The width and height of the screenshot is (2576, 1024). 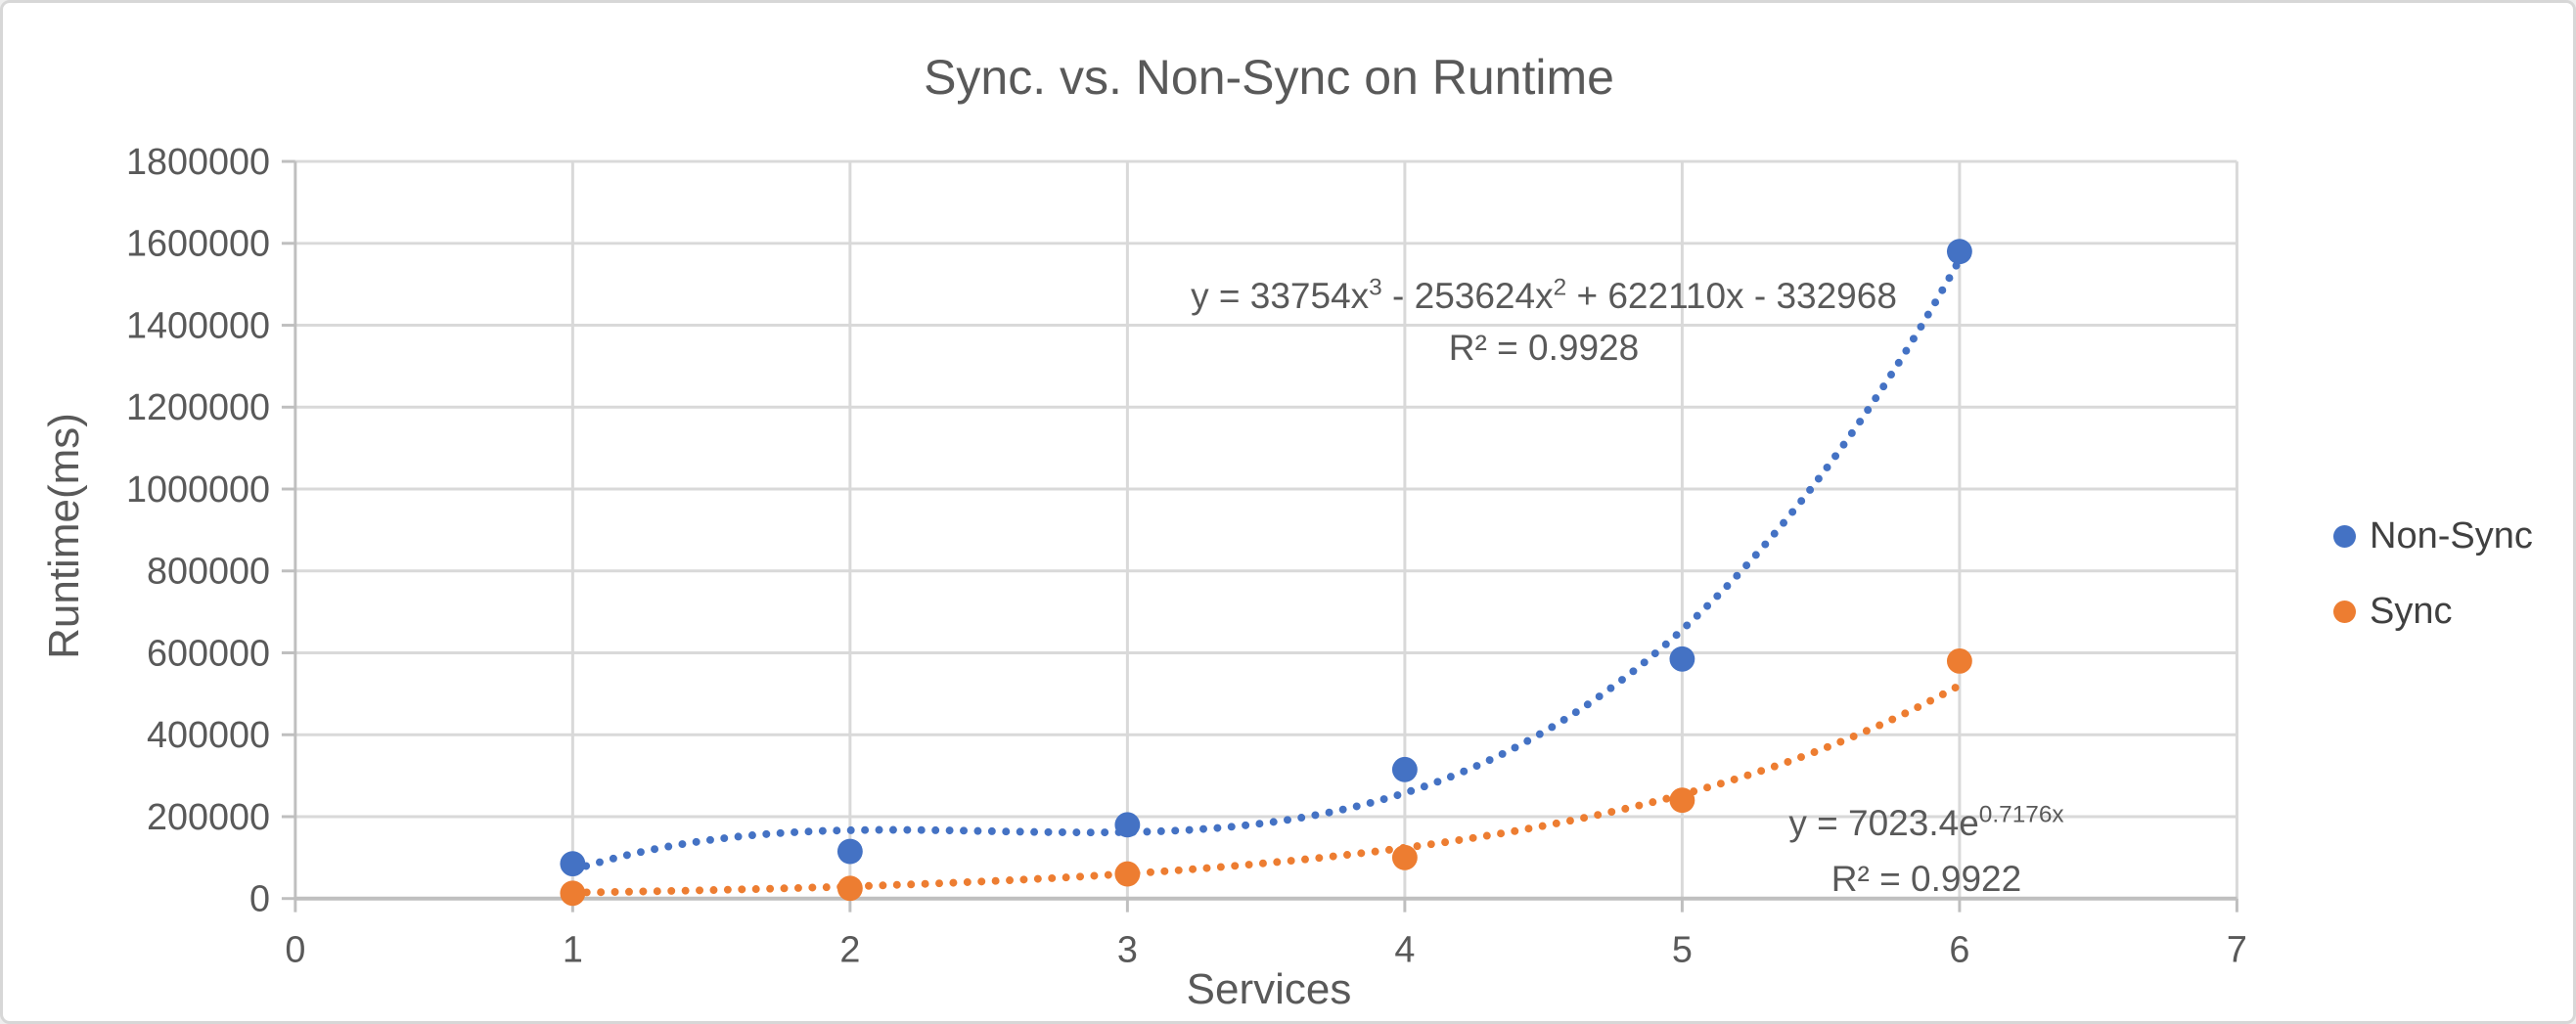 I want to click on y-tick-label: 1200000, so click(x=198, y=407).